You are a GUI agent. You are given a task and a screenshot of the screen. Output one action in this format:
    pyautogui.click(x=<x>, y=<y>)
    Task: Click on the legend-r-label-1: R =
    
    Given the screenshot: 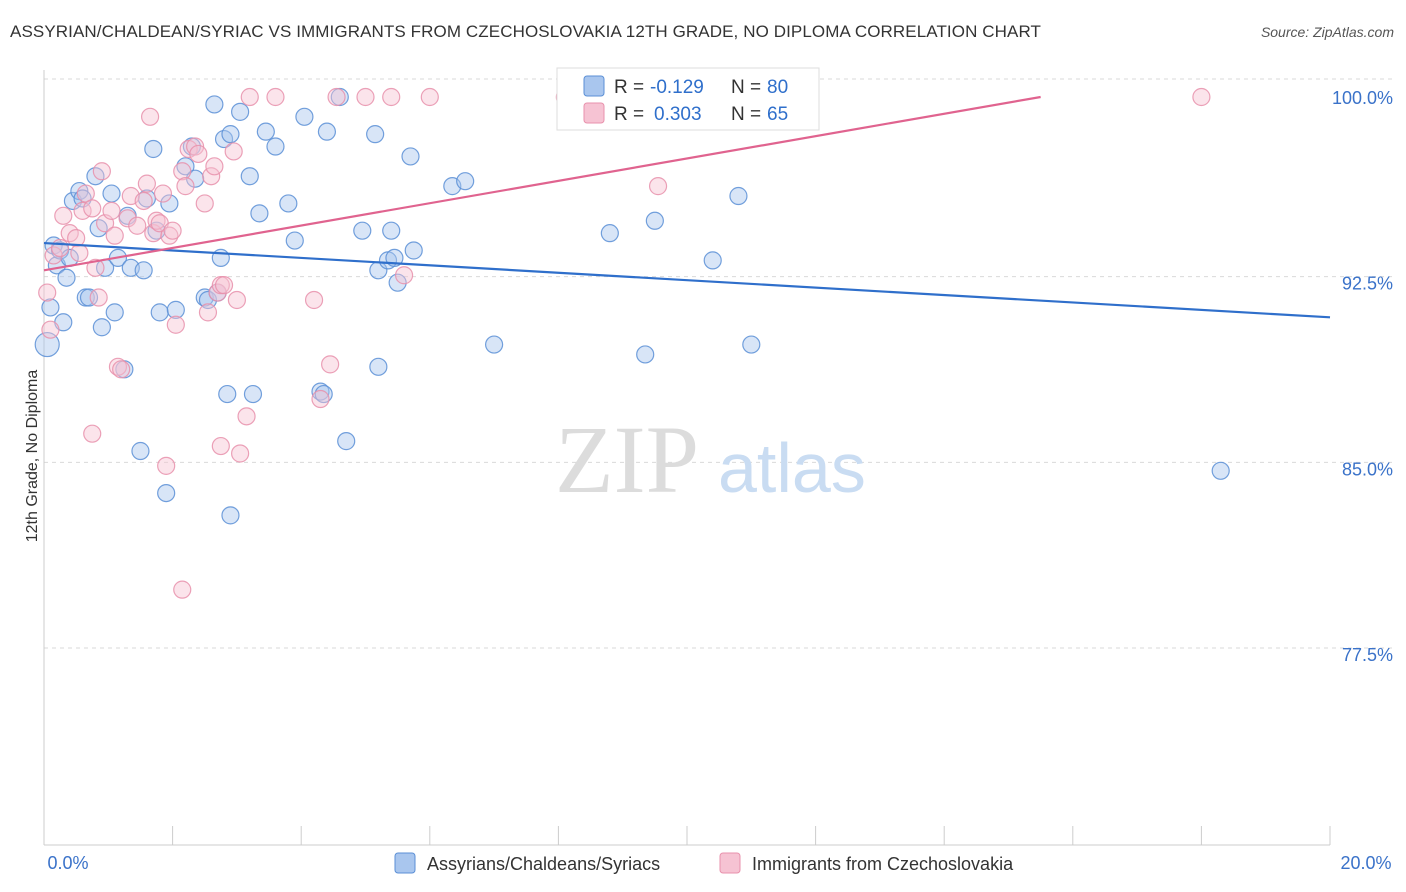 What is the action you would take?
    pyautogui.click(x=629, y=87)
    